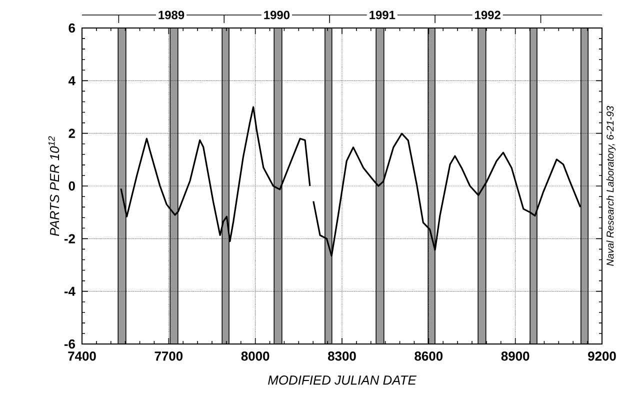 Image resolution: width=622 pixels, height=419 pixels. What do you see at coordinates (611, 186) in the screenshot?
I see `text: Naval Research Laboratory, 6-21-93` at bounding box center [611, 186].